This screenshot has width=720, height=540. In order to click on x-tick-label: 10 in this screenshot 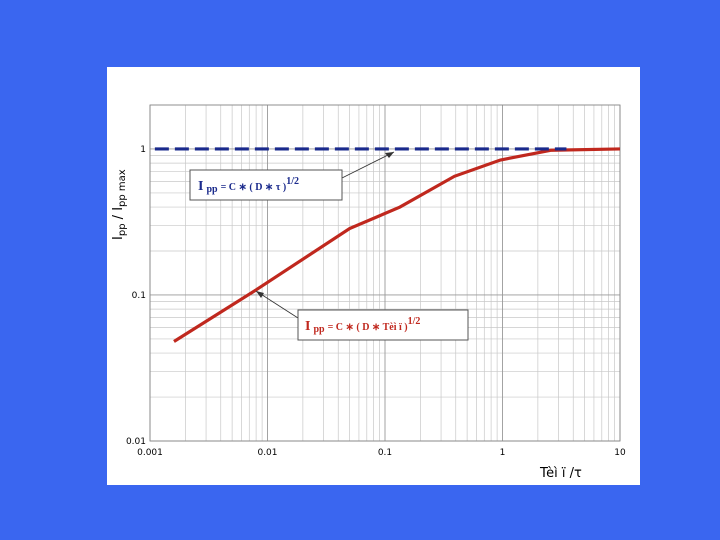, I will do `click(620, 453)`.